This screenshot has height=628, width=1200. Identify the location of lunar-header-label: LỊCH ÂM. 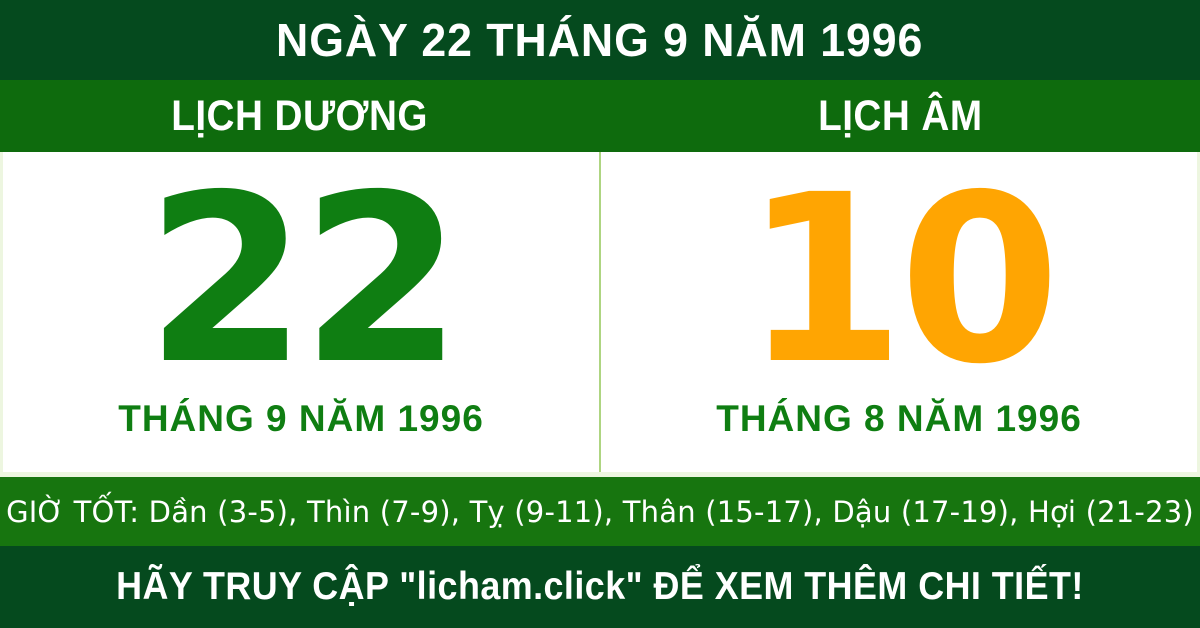
(900, 115).